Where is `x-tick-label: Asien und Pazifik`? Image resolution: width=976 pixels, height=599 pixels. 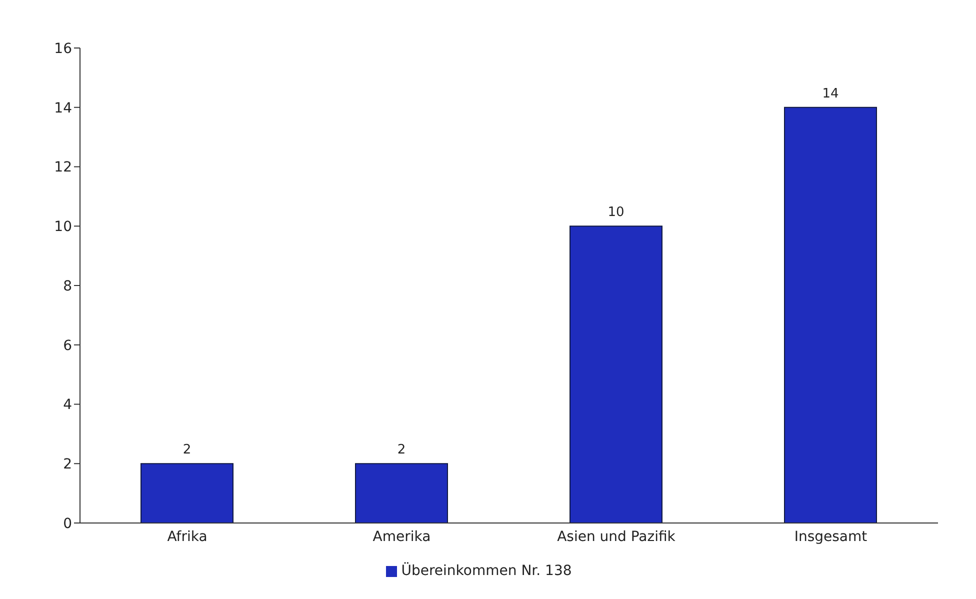 x-tick-label: Asien und Pazifik is located at coordinates (616, 536).